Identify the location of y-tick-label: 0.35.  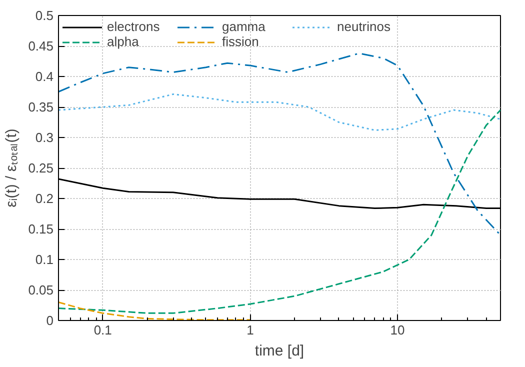
(41, 107).